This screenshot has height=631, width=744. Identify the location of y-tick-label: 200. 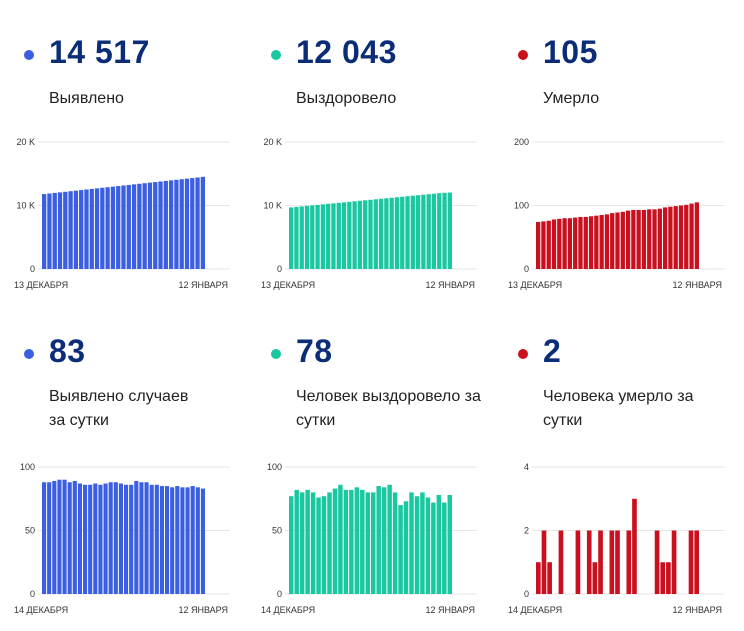
(521, 142).